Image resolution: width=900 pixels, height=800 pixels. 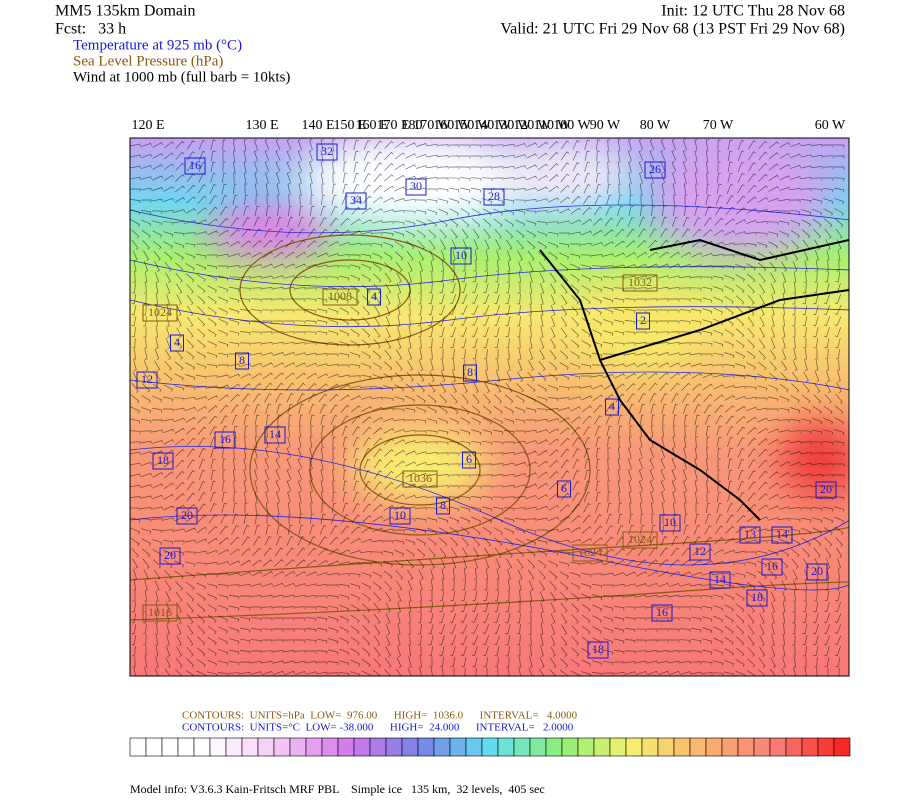 I want to click on contour-label: 30, so click(x=416, y=186).